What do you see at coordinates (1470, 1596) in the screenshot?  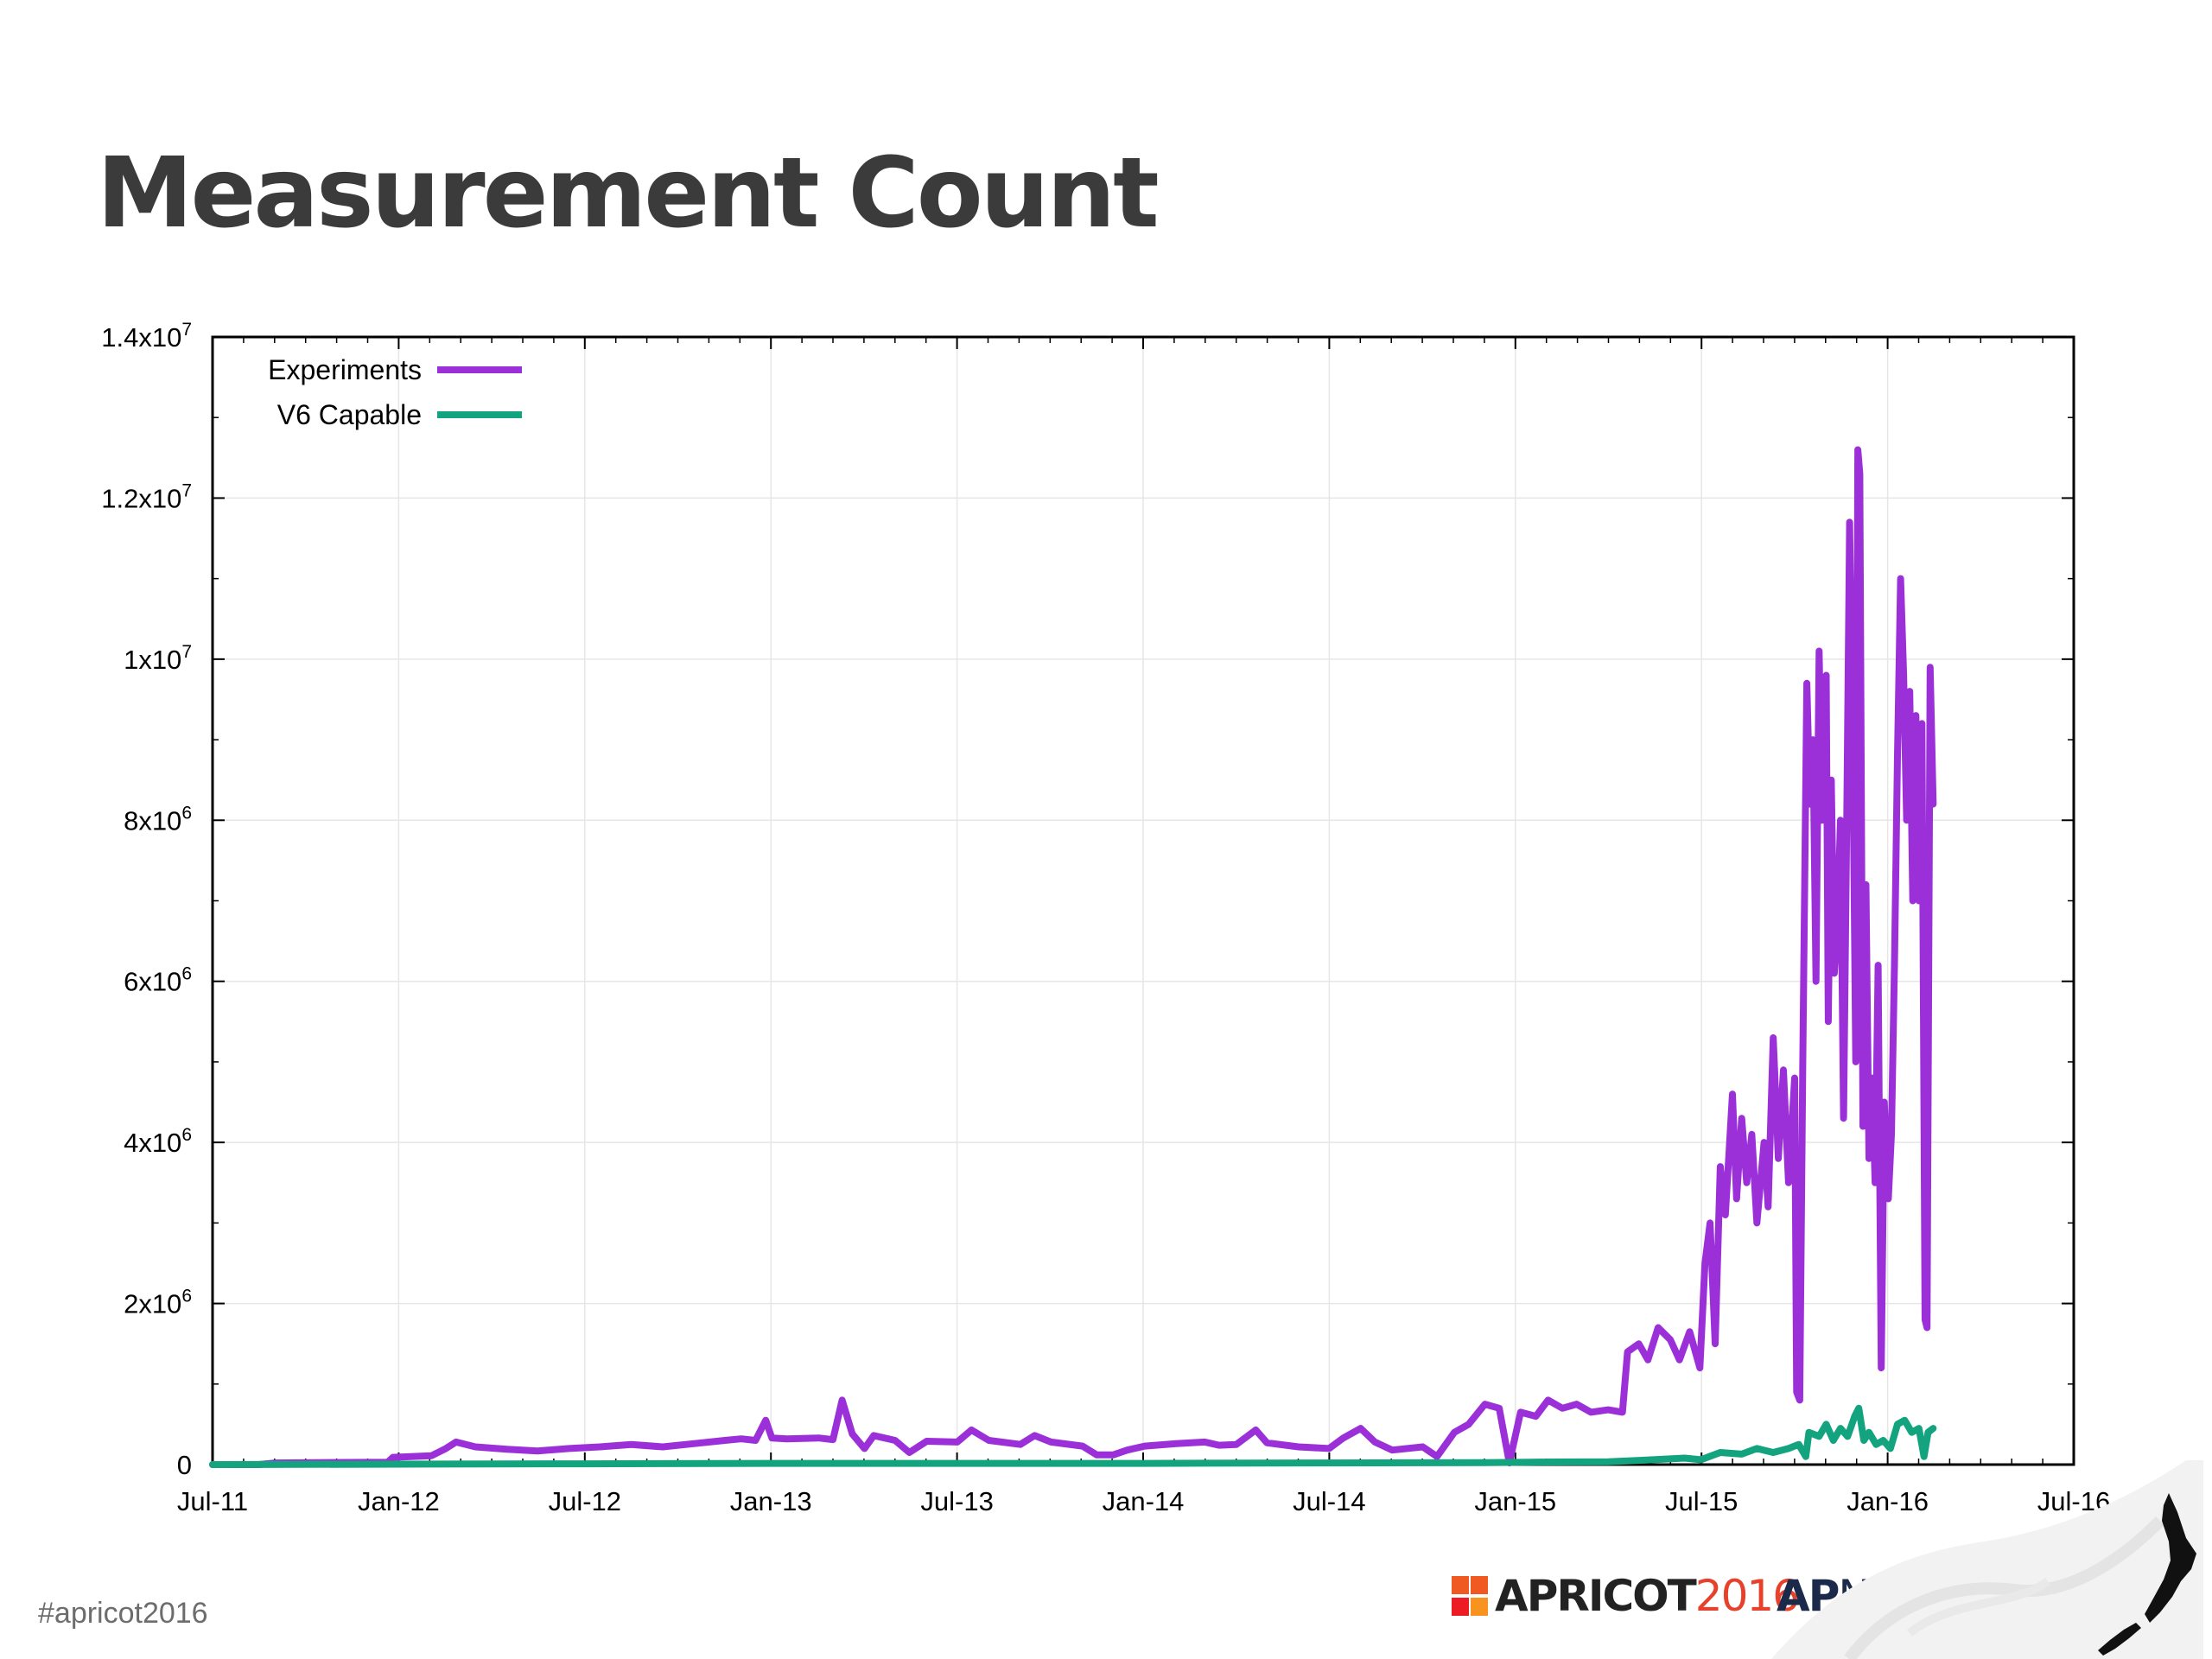 I see `apricot-logo-icon` at bounding box center [1470, 1596].